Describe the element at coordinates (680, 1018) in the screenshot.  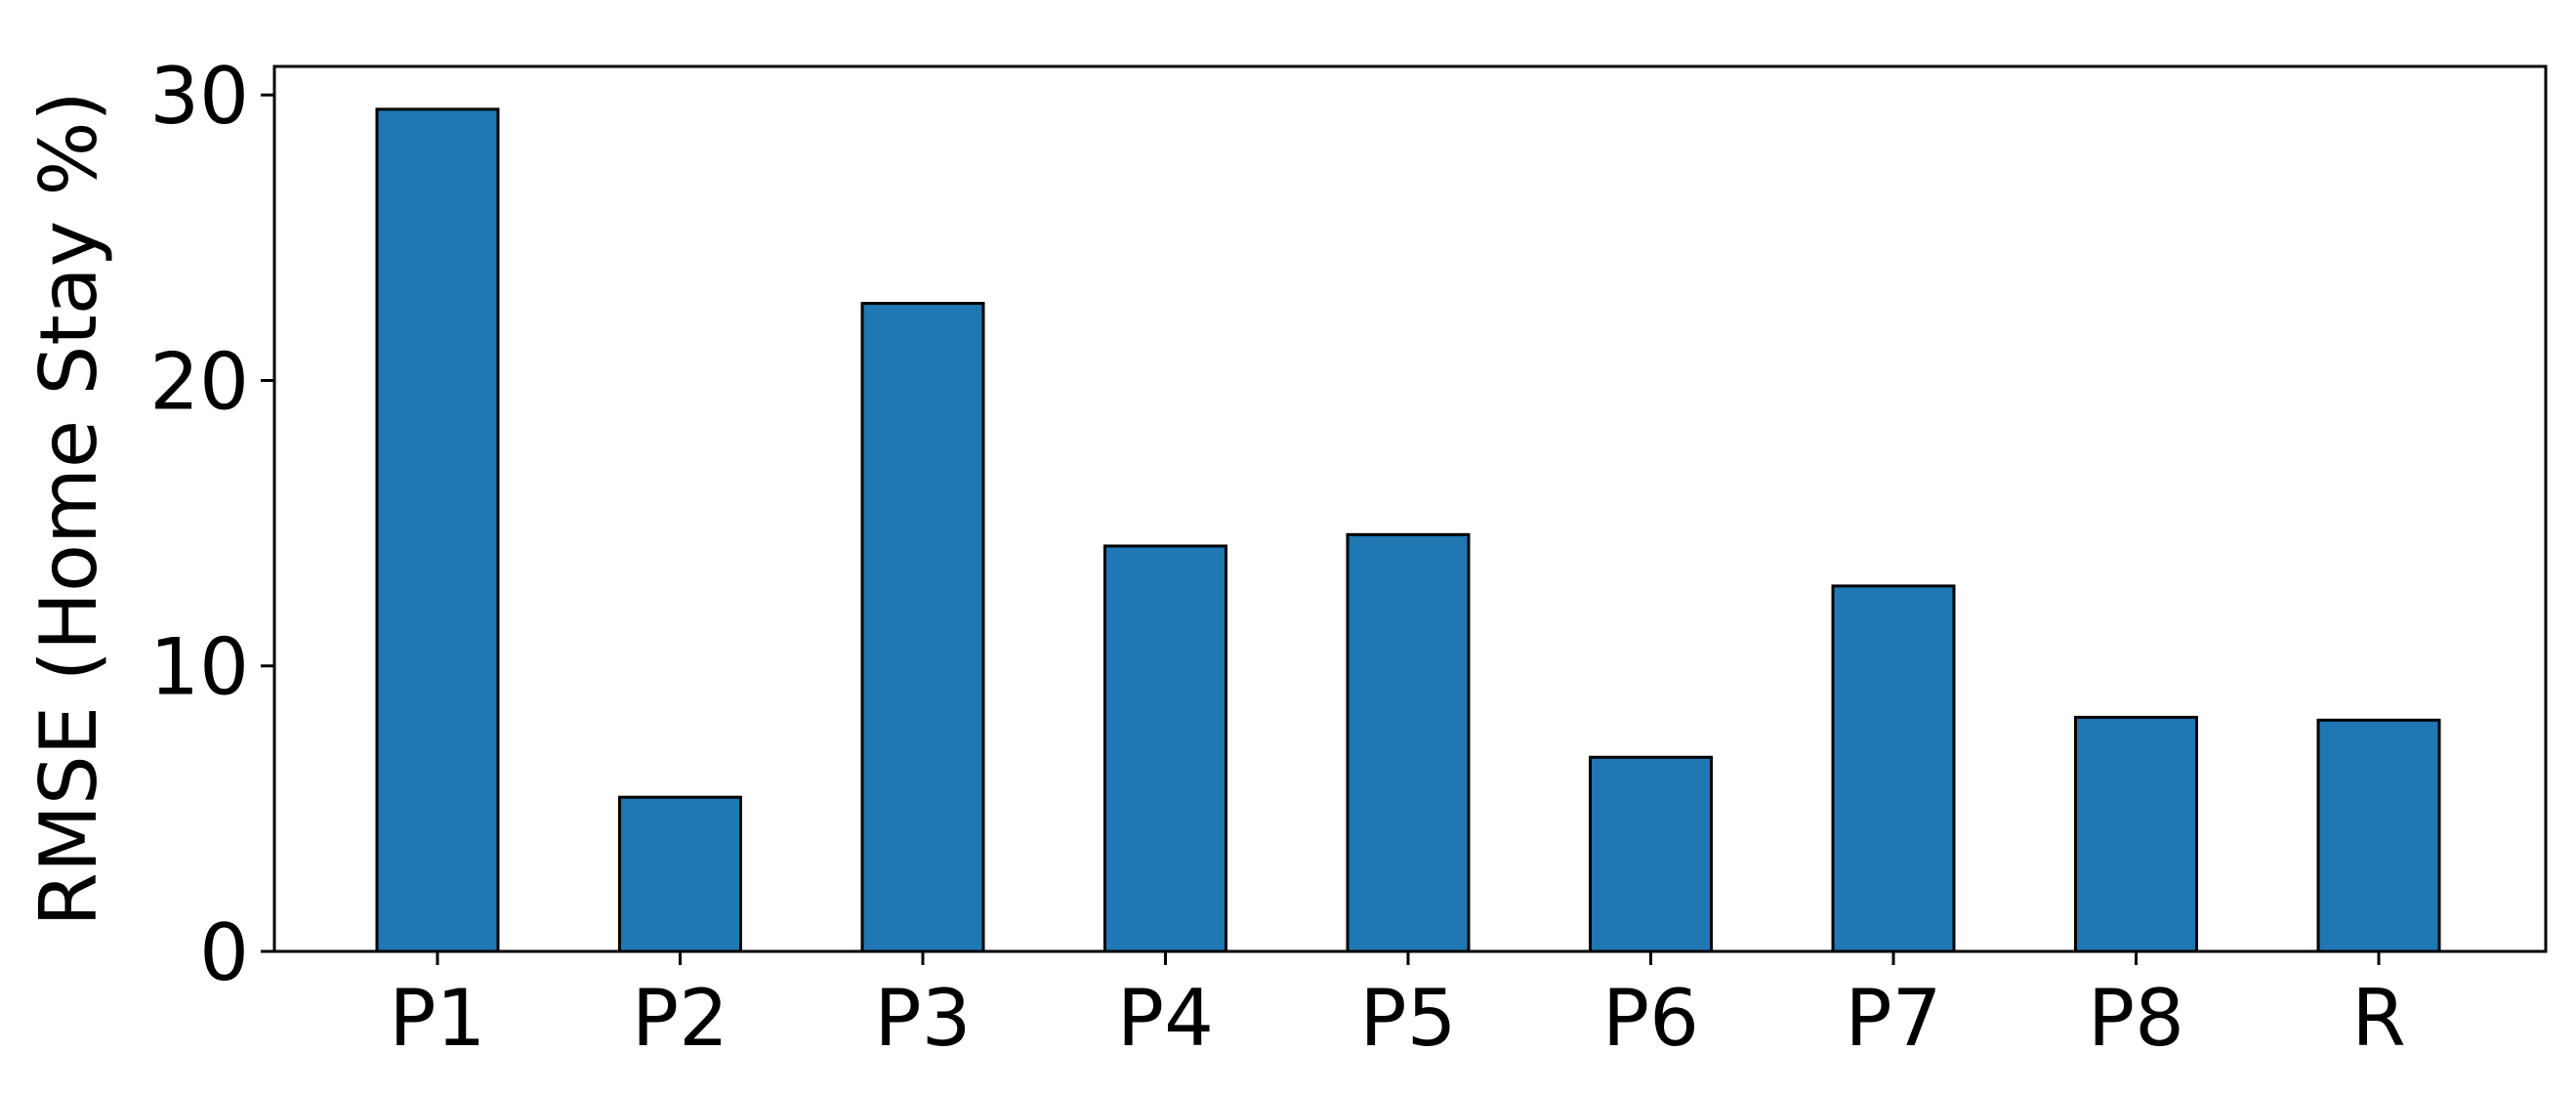
I see `x-tick-label: P2` at that location.